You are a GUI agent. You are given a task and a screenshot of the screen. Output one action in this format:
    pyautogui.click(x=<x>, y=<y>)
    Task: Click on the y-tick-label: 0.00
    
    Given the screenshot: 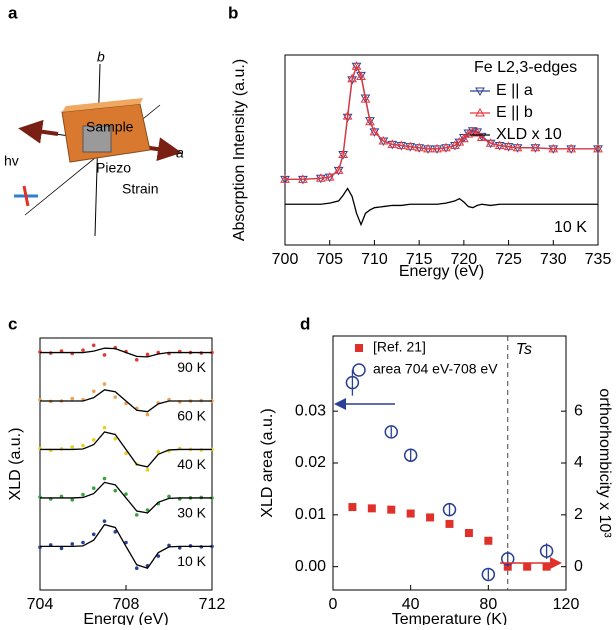 What is the action you would take?
    pyautogui.click(x=310, y=566)
    